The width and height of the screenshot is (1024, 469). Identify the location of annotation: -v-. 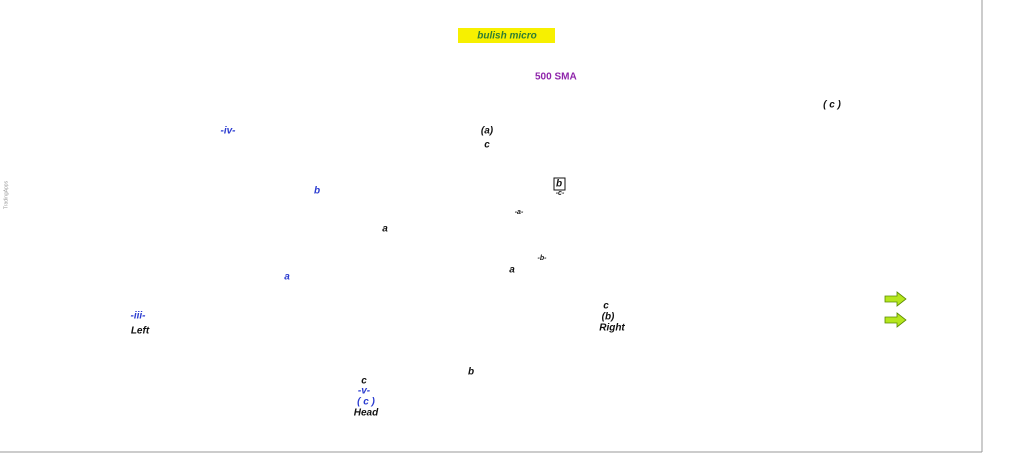
(364, 391).